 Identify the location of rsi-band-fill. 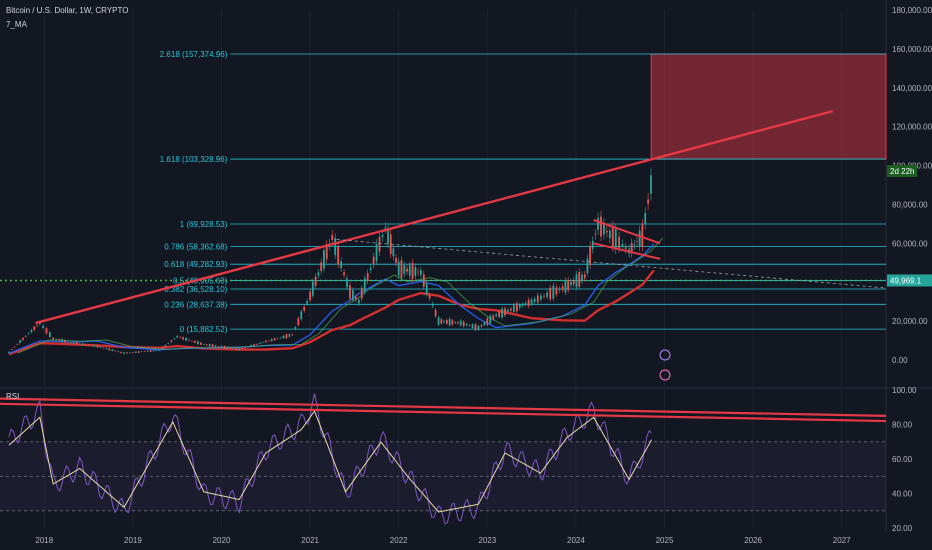
(443, 476).